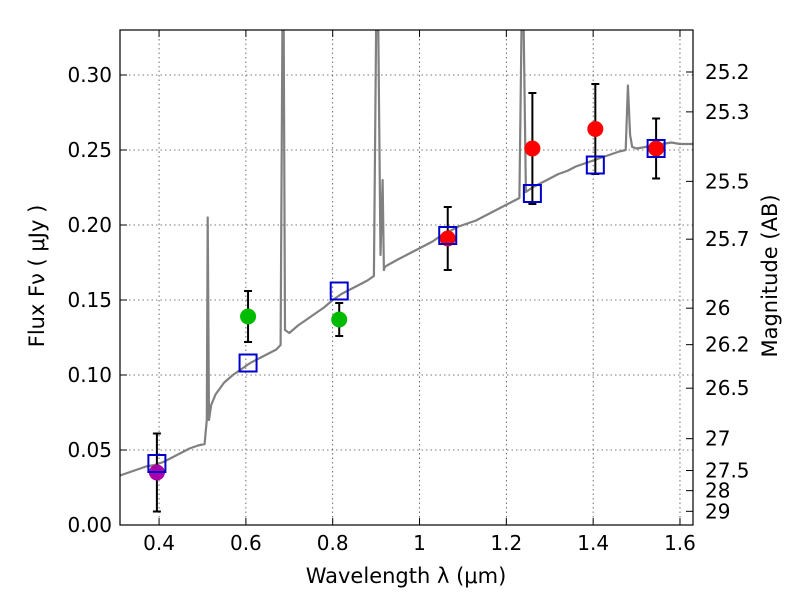  What do you see at coordinates (717, 308) in the screenshot?
I see `magnitude-tick-label: 26` at bounding box center [717, 308].